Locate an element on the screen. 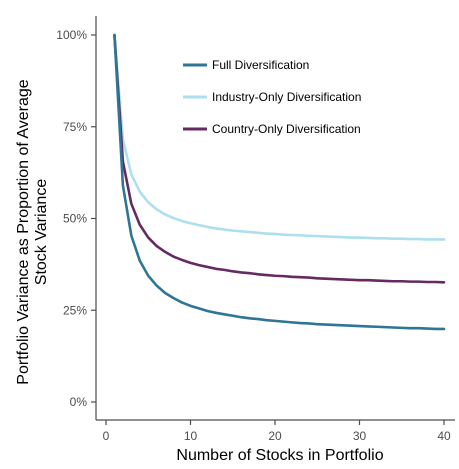 The image size is (459, 469). x-axis-ticks: 0 10 20 30 40 is located at coordinates (277, 431).